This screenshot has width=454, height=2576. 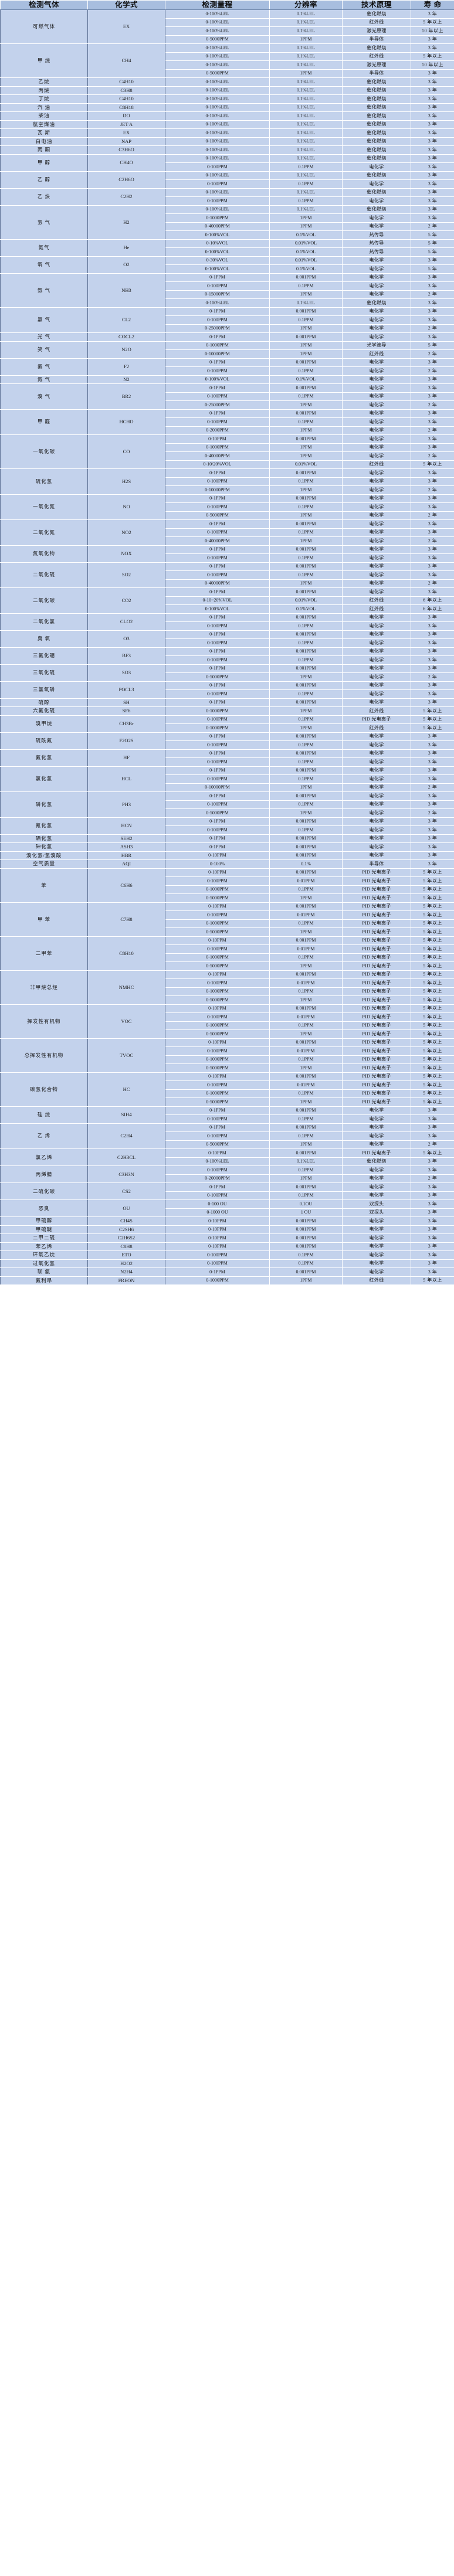 What do you see at coordinates (126, 180) in the screenshot?
I see `chemical-formula-cell: C2H6O` at bounding box center [126, 180].